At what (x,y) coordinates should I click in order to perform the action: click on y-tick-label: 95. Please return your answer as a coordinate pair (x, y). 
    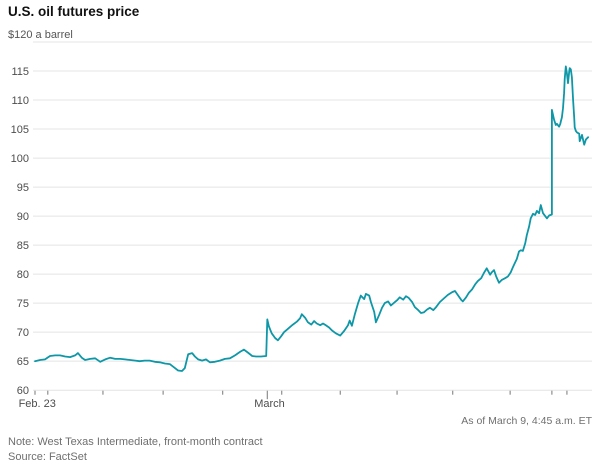
    Looking at the image, I should click on (23, 188).